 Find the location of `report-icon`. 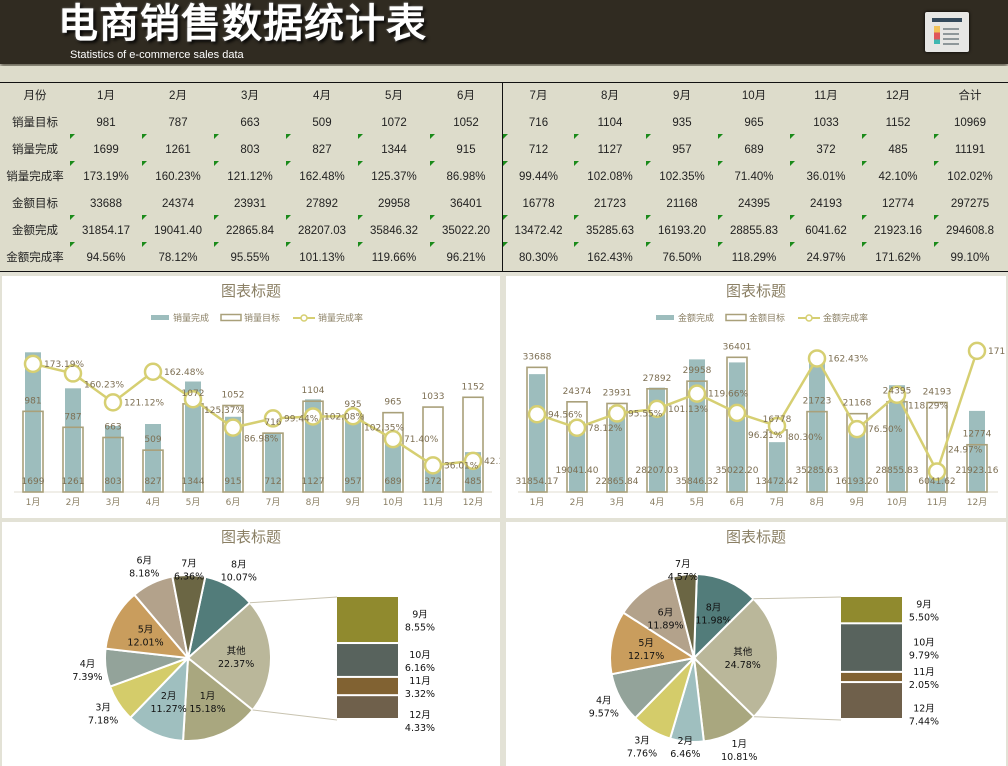

report-icon is located at coordinates (947, 32).